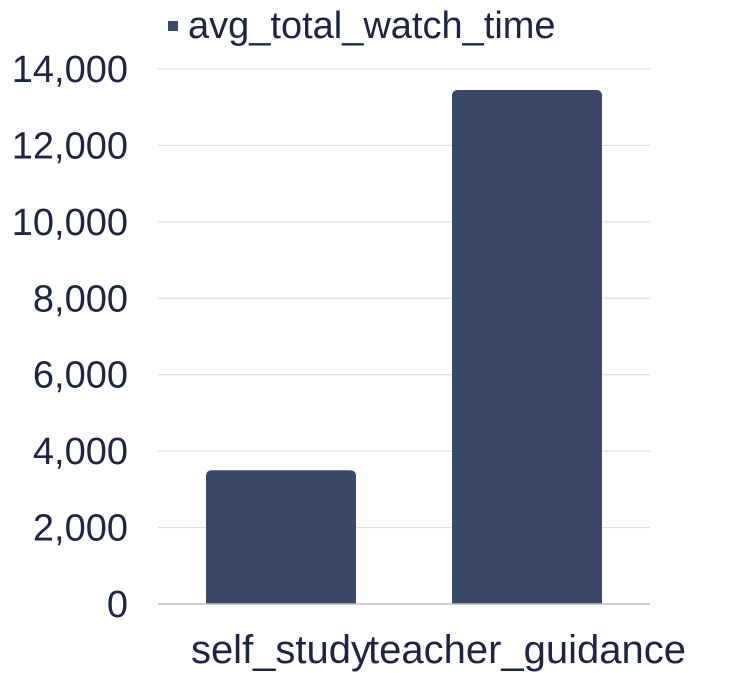 The width and height of the screenshot is (755, 673). Describe the element at coordinates (80, 376) in the screenshot. I see `y-tick-label: 6,000` at that location.